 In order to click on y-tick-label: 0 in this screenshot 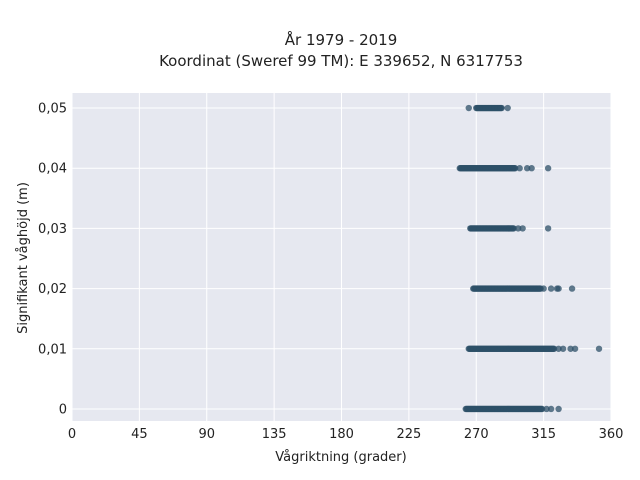, I will do `click(63, 409)`.